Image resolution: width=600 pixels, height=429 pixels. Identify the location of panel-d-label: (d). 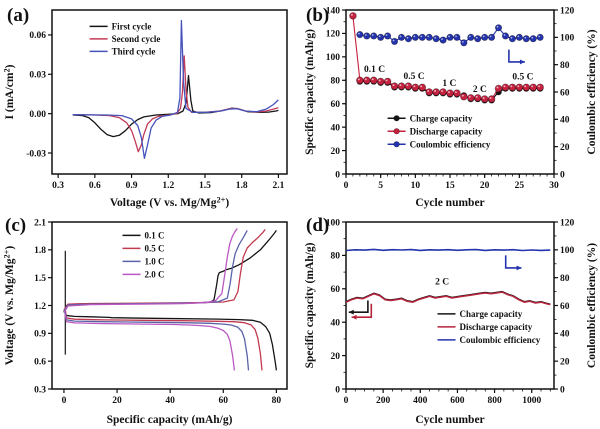
(318, 225).